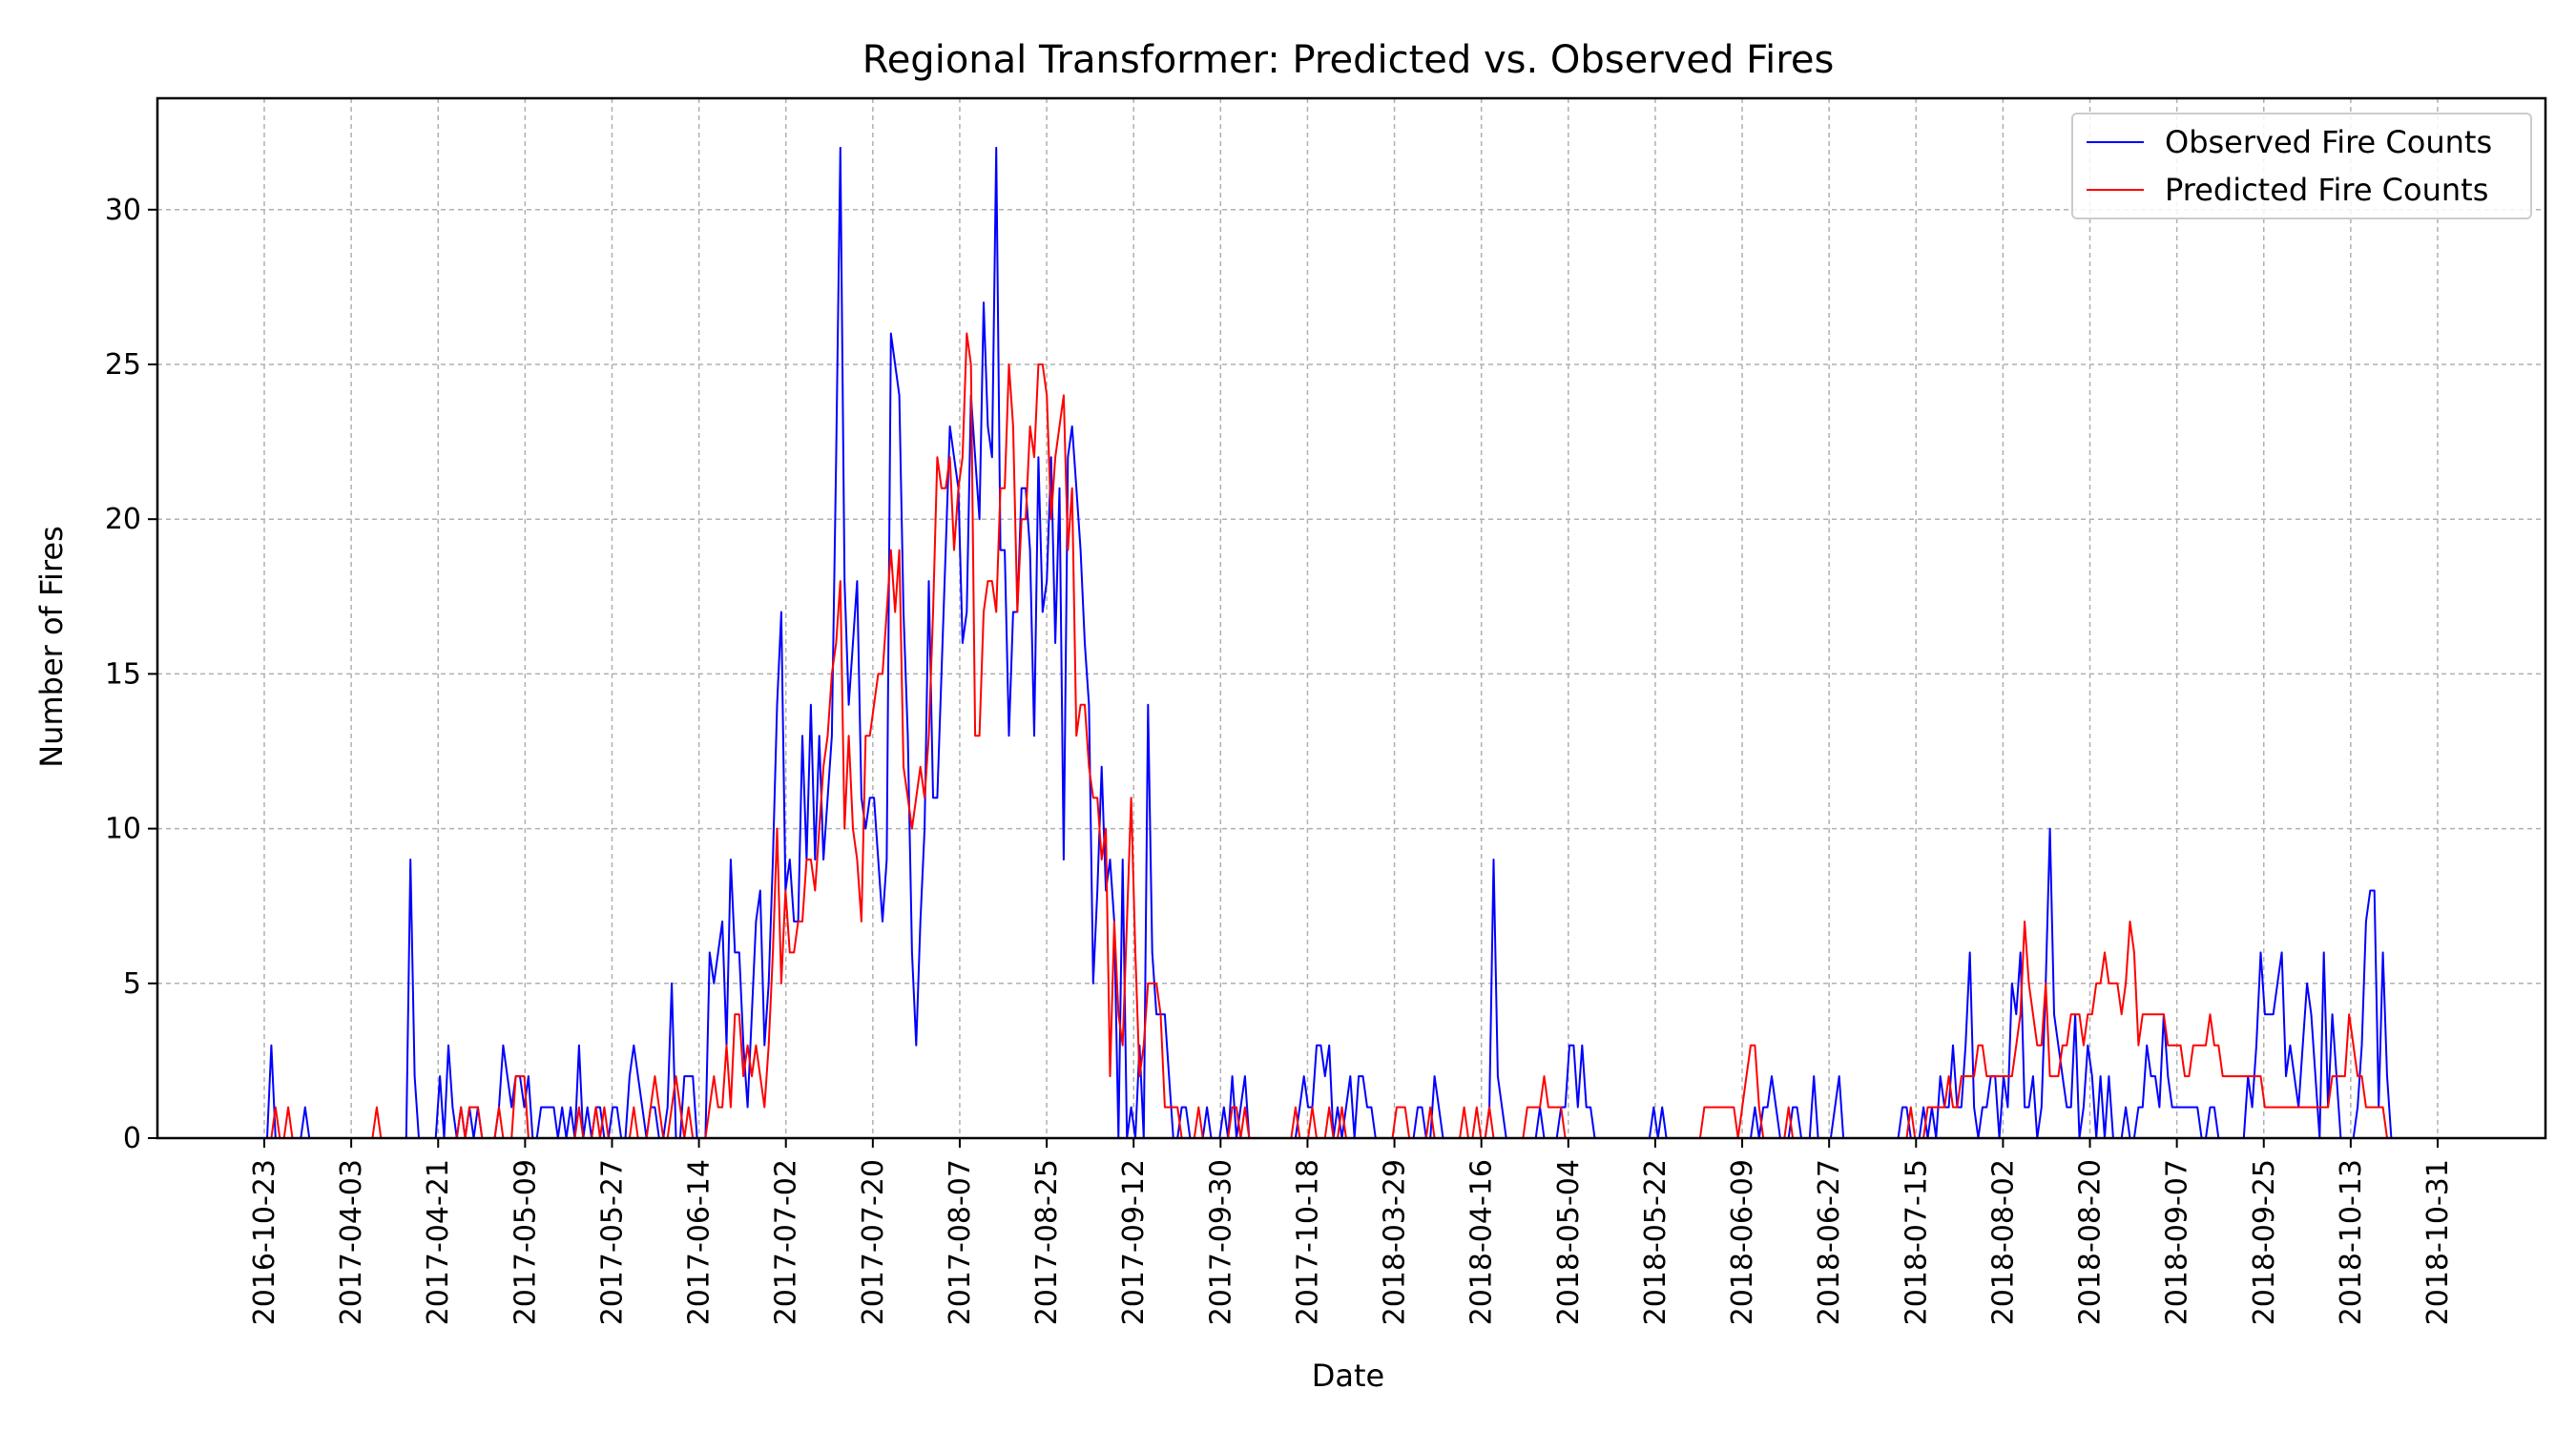  Describe the element at coordinates (2003, 1242) in the screenshot. I see `x-tick-label: 2018-08-02` at that location.